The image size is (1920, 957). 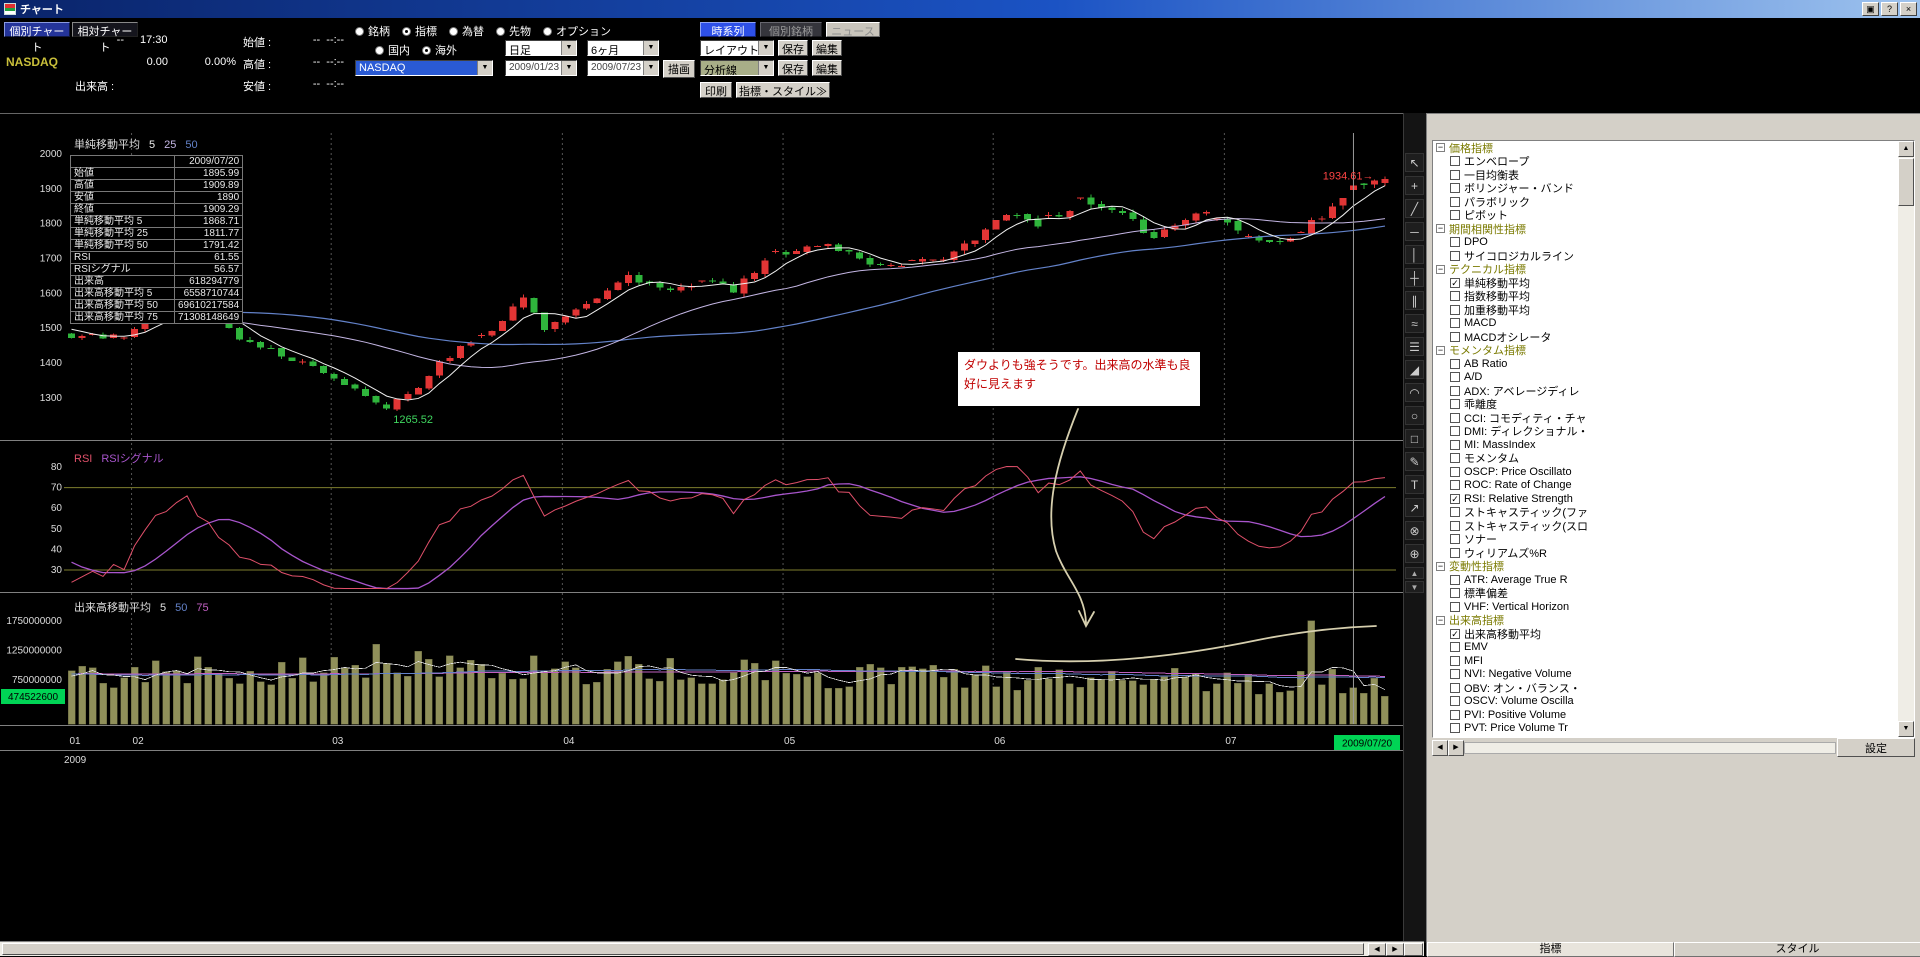 I want to click on scroll-right-icon: ▶, so click(x=1395, y=949).